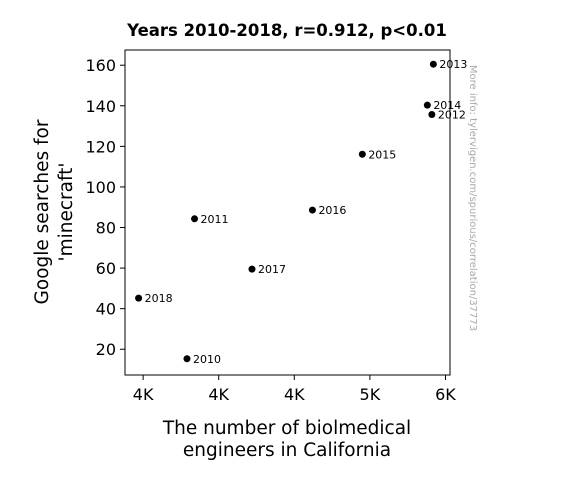 The height and width of the screenshot is (504, 575). Describe the element at coordinates (105, 207) in the screenshot. I see `y-axis-ticks: 20 40 60 80 100 120 140 160` at that location.